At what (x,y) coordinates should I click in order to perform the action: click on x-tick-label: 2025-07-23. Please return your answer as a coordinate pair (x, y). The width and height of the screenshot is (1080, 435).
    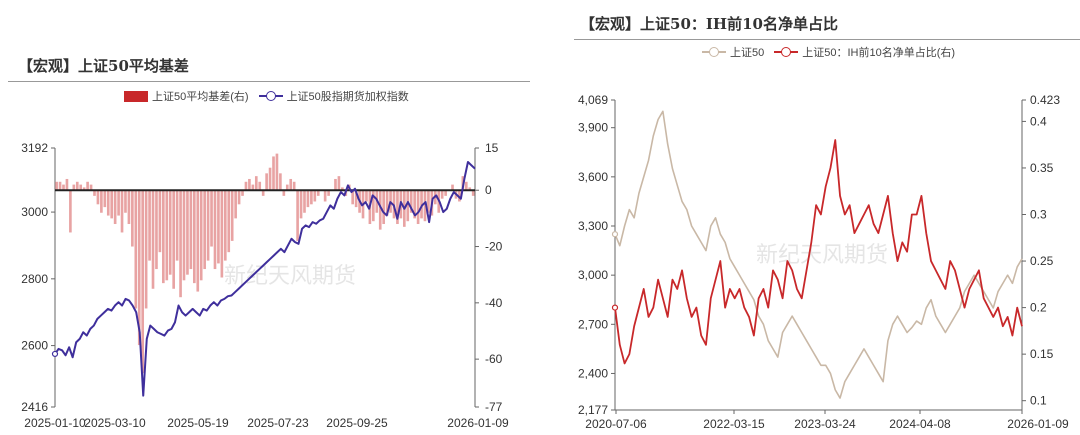
    Looking at the image, I should click on (278, 423).